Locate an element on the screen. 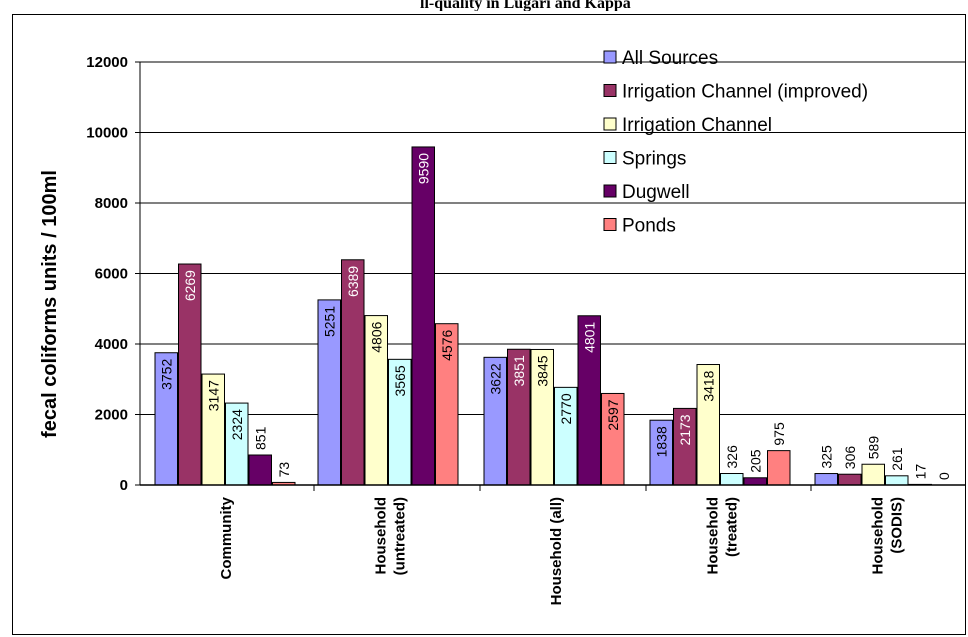 This screenshot has width=968, height=637. data-label: 326 is located at coordinates (732, 457).